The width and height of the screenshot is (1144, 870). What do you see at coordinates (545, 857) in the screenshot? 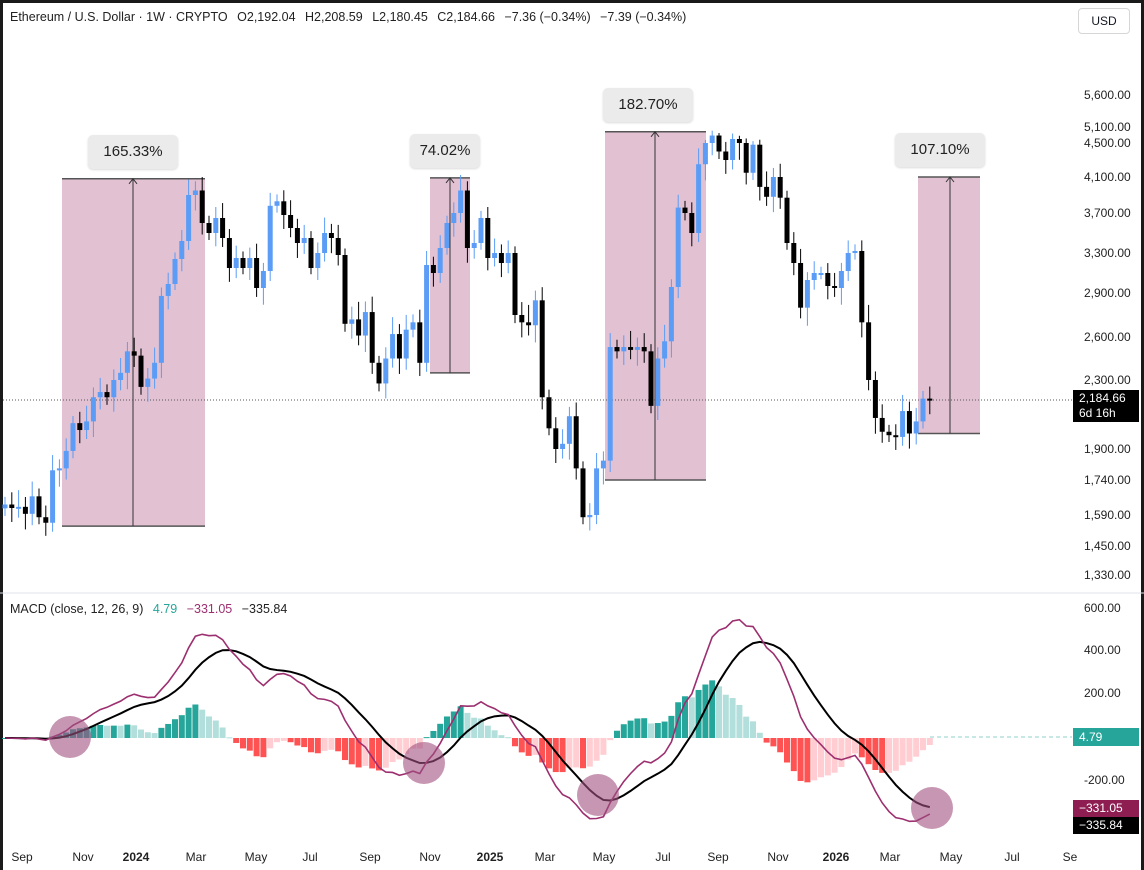
I see `time-tick-label: Mar` at bounding box center [545, 857].